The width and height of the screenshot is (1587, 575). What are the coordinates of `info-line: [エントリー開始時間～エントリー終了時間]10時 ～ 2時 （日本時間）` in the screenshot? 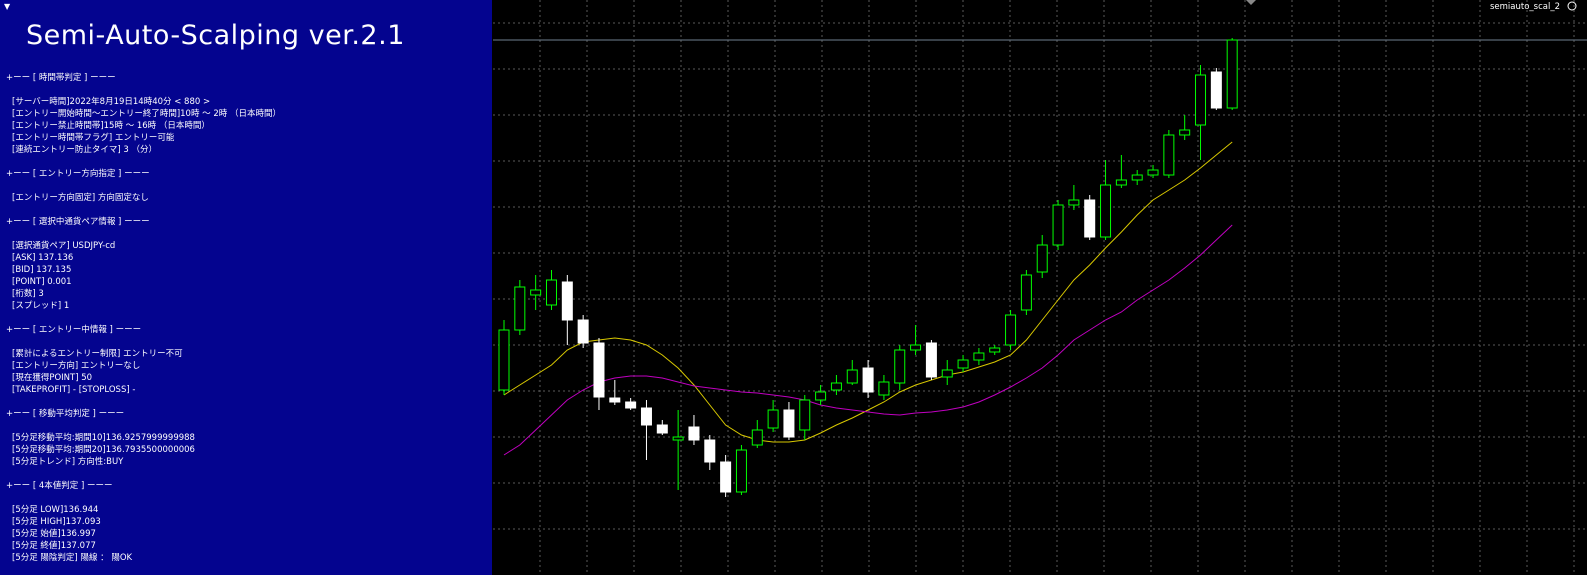 It's located at (146, 114).